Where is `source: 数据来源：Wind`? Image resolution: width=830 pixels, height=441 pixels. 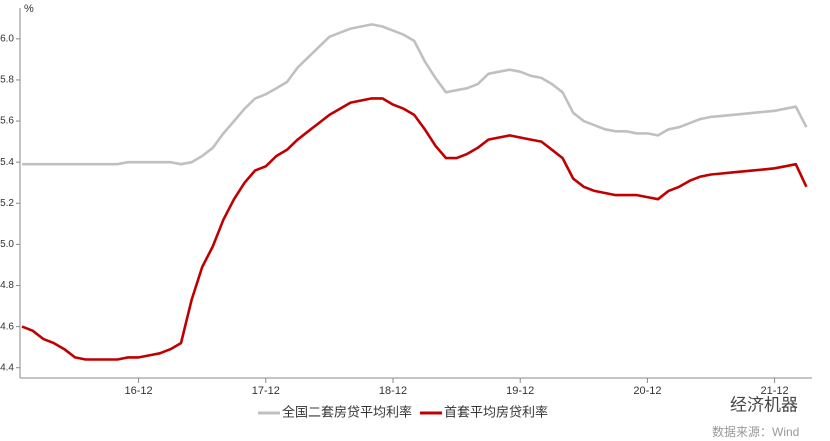 source: 数据来源：Wind is located at coordinates (755, 431).